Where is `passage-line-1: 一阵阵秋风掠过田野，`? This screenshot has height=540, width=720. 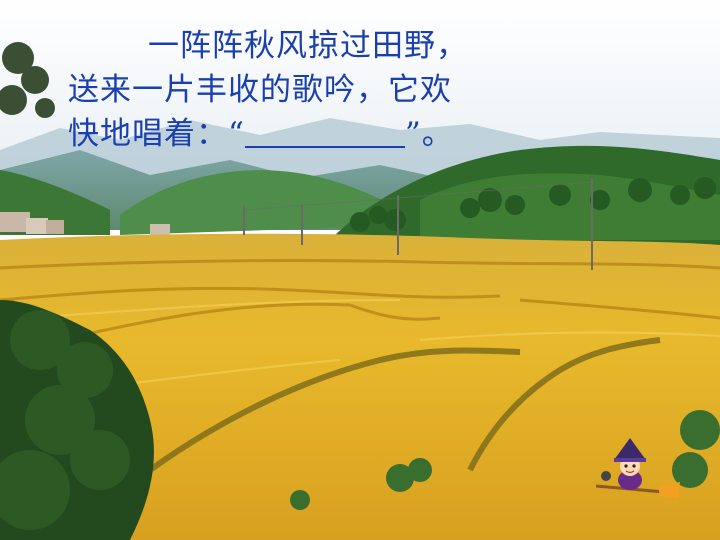 passage-line-1: 一阵阵秋风掠过田野， is located at coordinates (308, 46).